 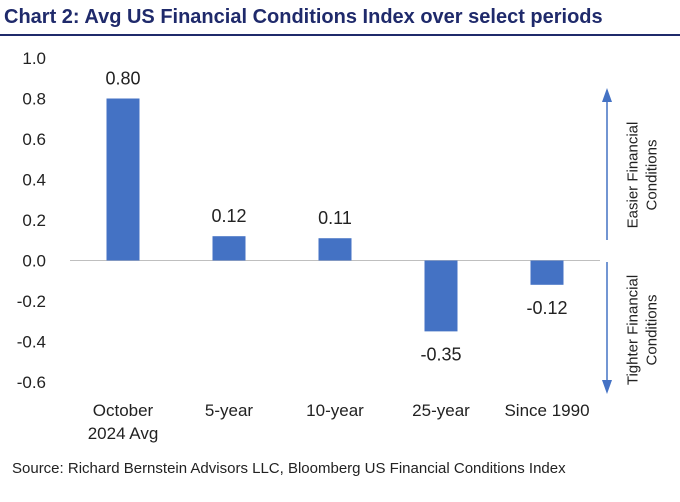 I want to click on title-divider, so click(x=340, y=35).